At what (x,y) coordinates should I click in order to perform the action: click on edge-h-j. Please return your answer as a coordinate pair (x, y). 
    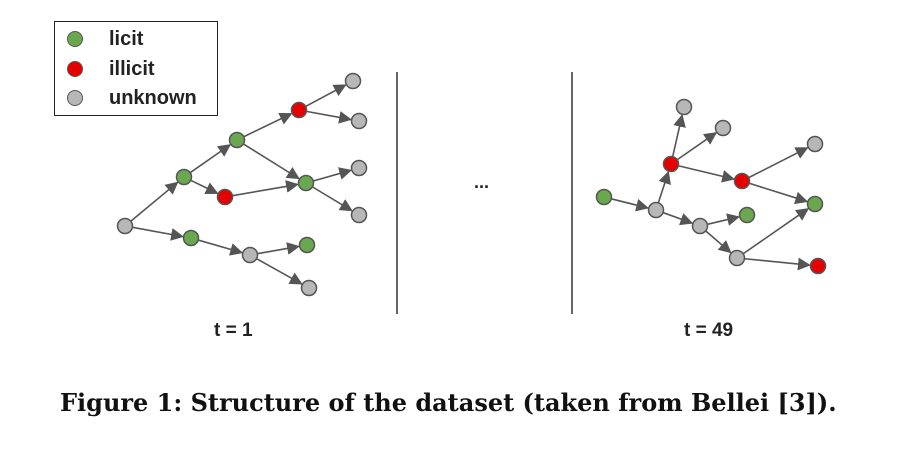
    Looking at the image, I should click on (332, 199).